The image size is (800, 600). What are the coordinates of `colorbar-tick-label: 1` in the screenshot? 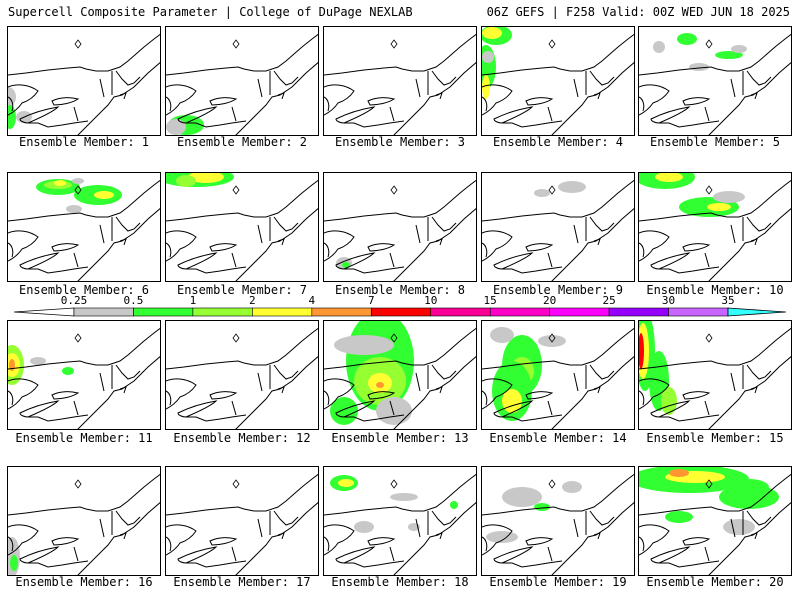 It's located at (193, 300).